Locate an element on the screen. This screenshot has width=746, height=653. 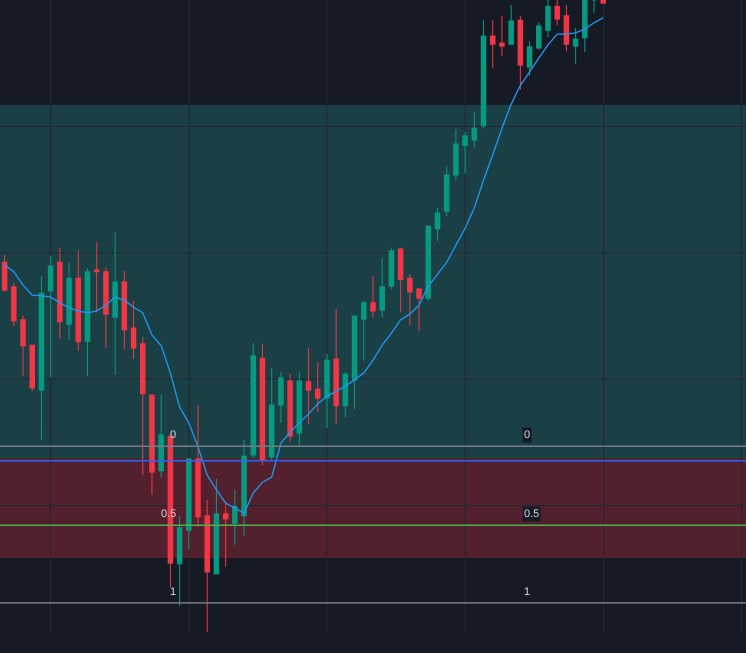
text: 0 is located at coordinates (527, 435).